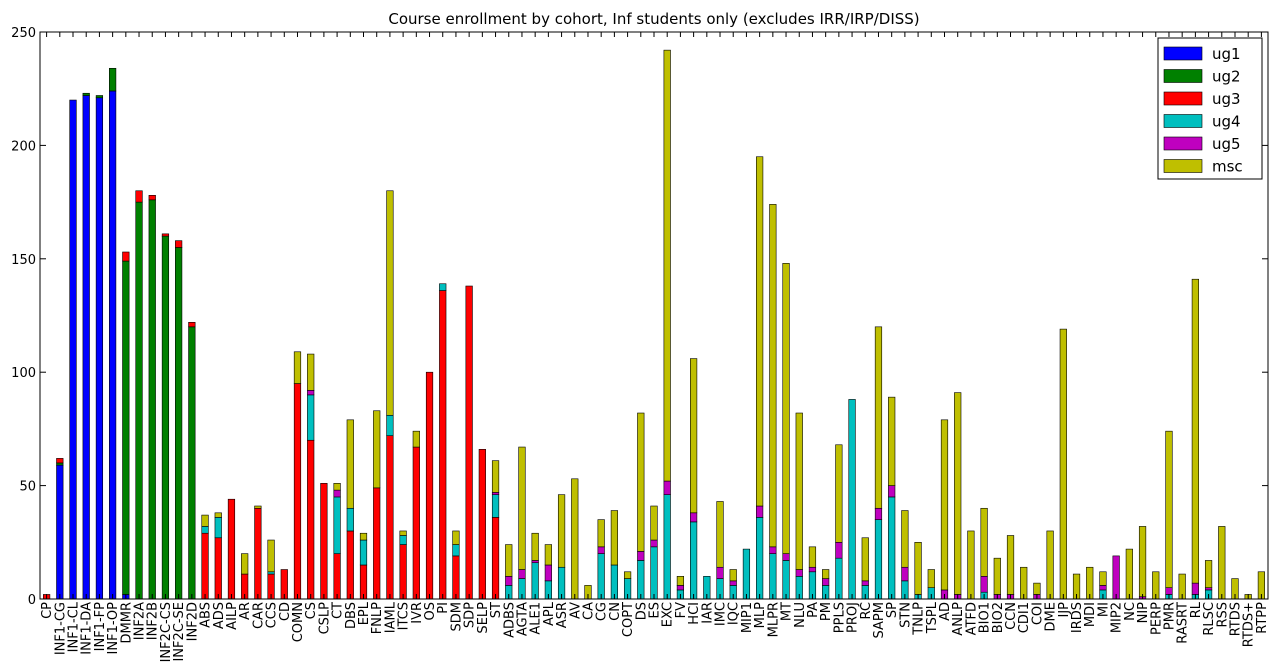  Describe the element at coordinates (205, 520) in the screenshot. I see `bar-msc-abs` at that location.